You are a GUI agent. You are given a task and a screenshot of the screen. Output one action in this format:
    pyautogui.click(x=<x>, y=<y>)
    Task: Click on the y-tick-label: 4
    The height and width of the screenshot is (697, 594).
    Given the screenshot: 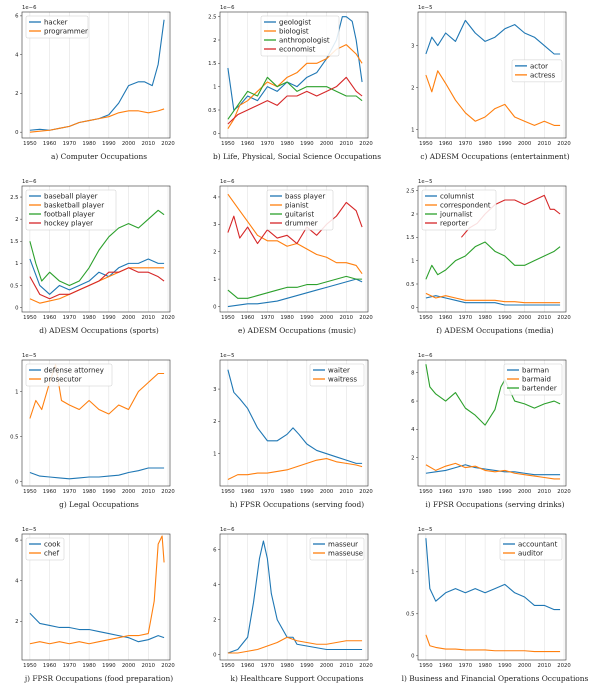 What is the action you would take?
    pyautogui.click(x=17, y=55)
    